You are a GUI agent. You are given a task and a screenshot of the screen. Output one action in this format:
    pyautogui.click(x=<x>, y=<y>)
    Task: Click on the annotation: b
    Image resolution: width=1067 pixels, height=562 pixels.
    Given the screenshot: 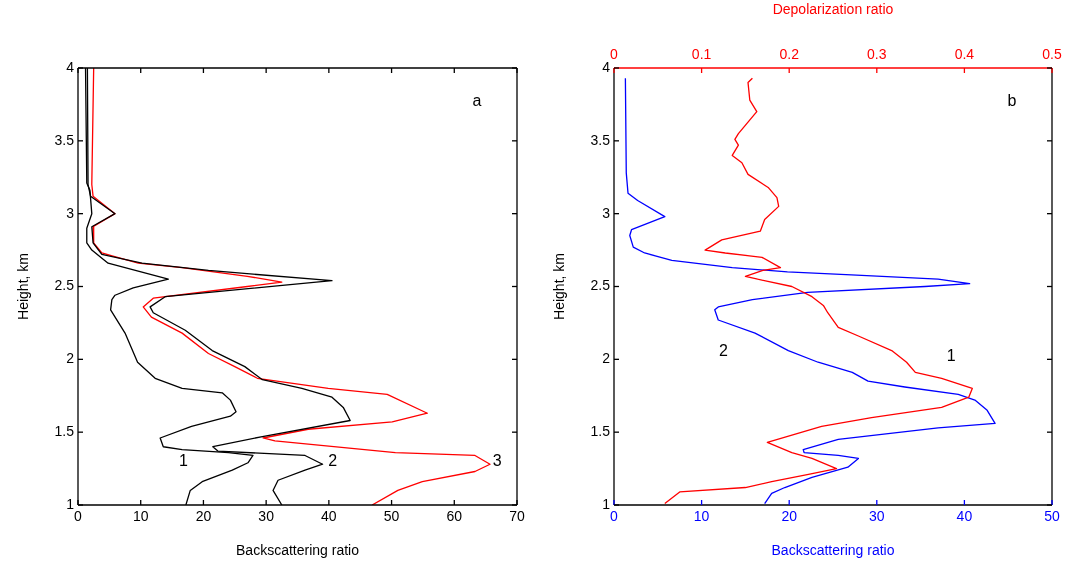 What is the action you would take?
    pyautogui.click(x=1012, y=101)
    